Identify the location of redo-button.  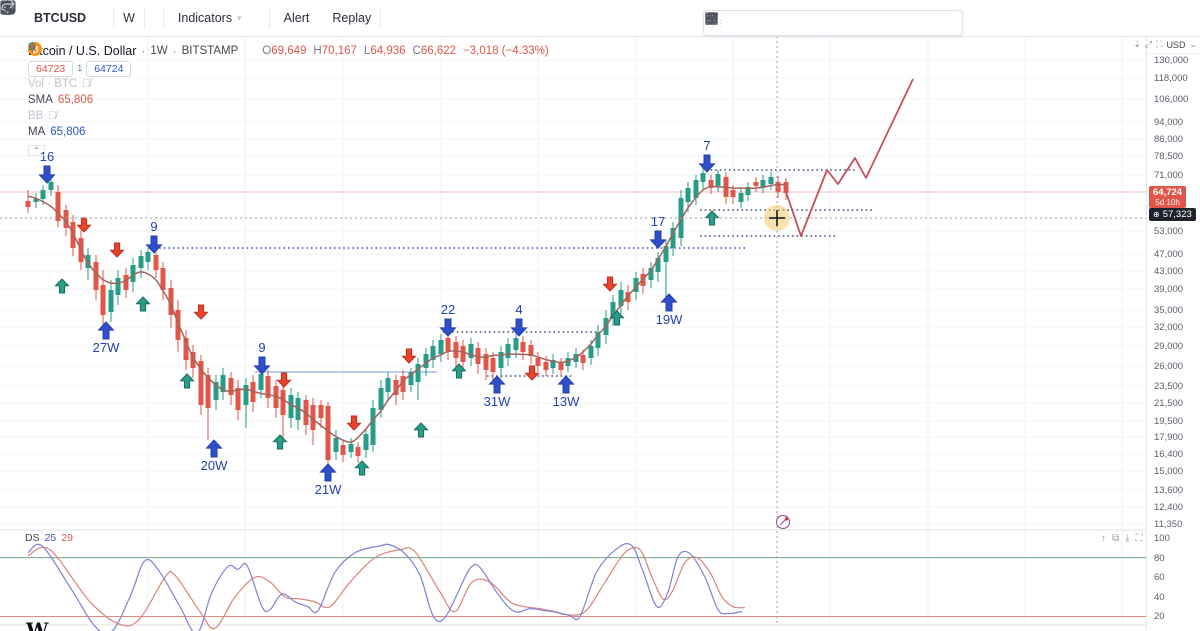
(209, 15).